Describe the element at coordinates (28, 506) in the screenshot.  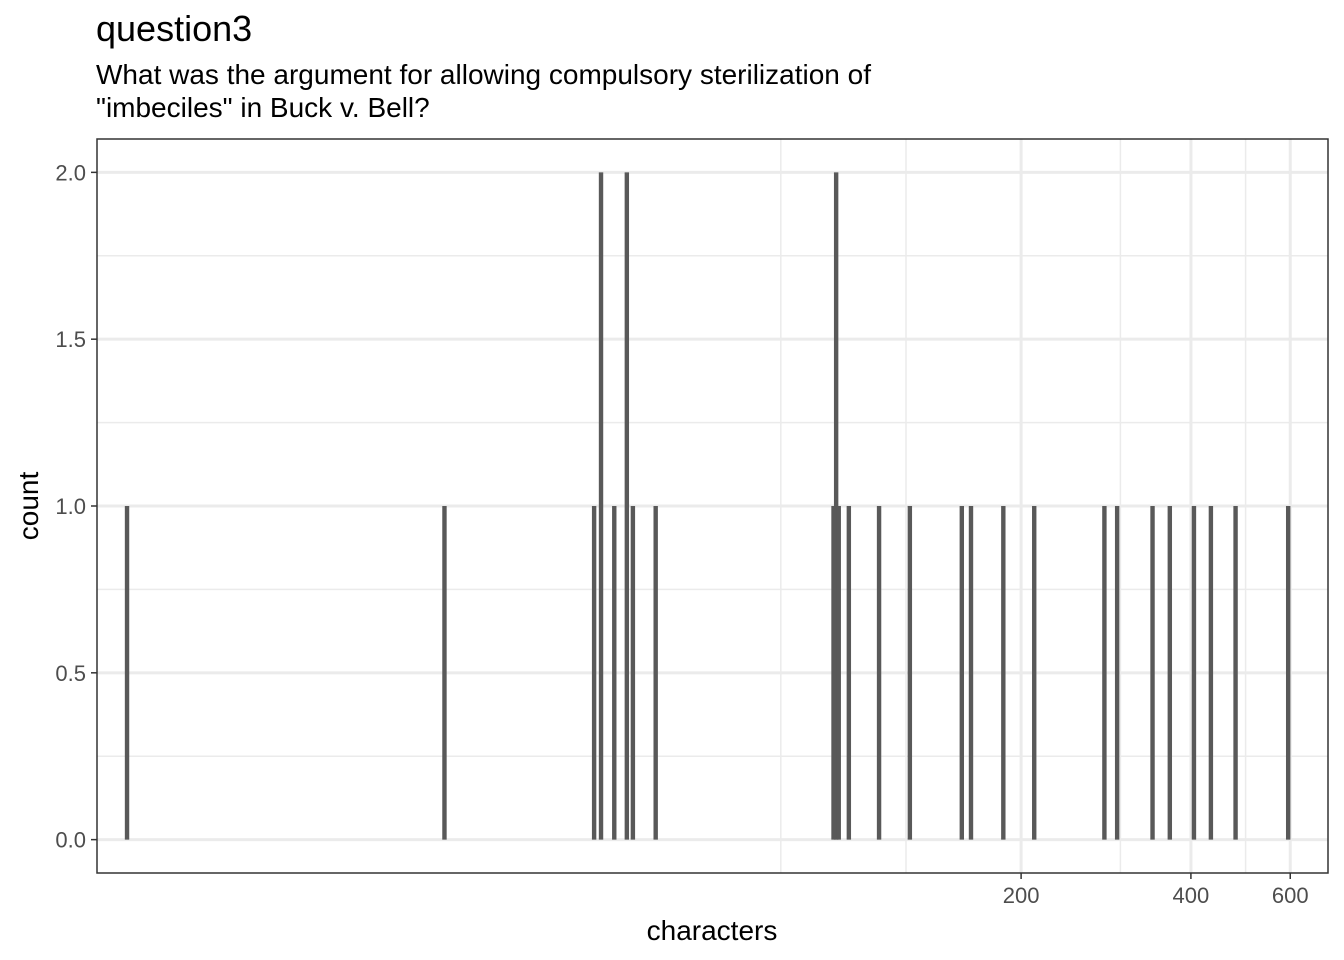
I see `y-axis-title: count` at that location.